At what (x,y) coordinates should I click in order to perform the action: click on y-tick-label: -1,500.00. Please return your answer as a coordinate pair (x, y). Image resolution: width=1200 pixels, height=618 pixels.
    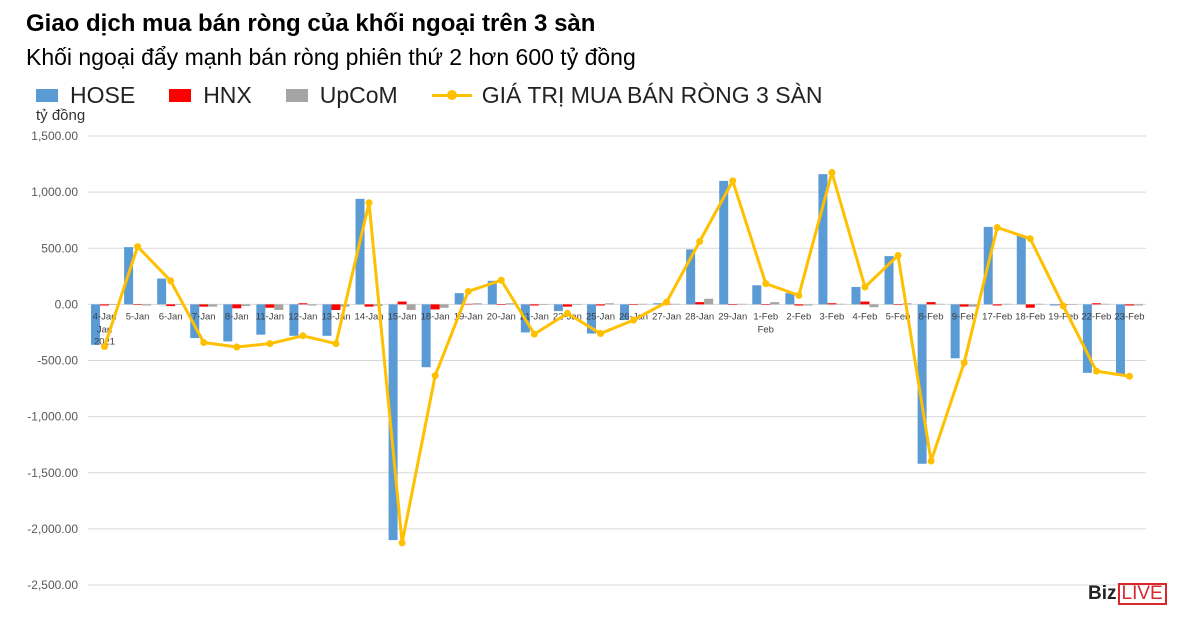
    Looking at the image, I should click on (52, 473).